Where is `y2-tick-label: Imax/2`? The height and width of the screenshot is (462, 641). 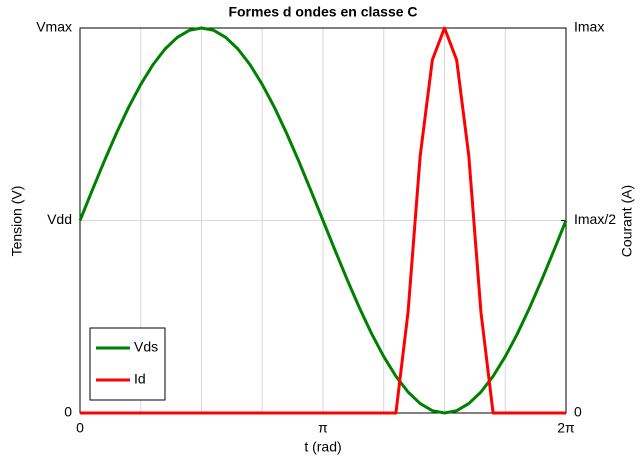
y2-tick-label: Imax/2 is located at coordinates (595, 219).